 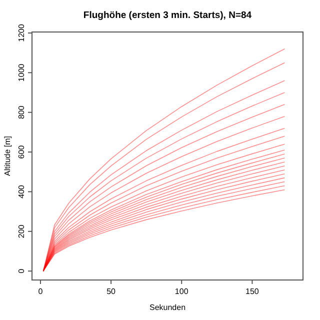 I want to click on chart-title: Flughöhe (ersten 3 min. Starts), N=84, so click(x=167, y=15).